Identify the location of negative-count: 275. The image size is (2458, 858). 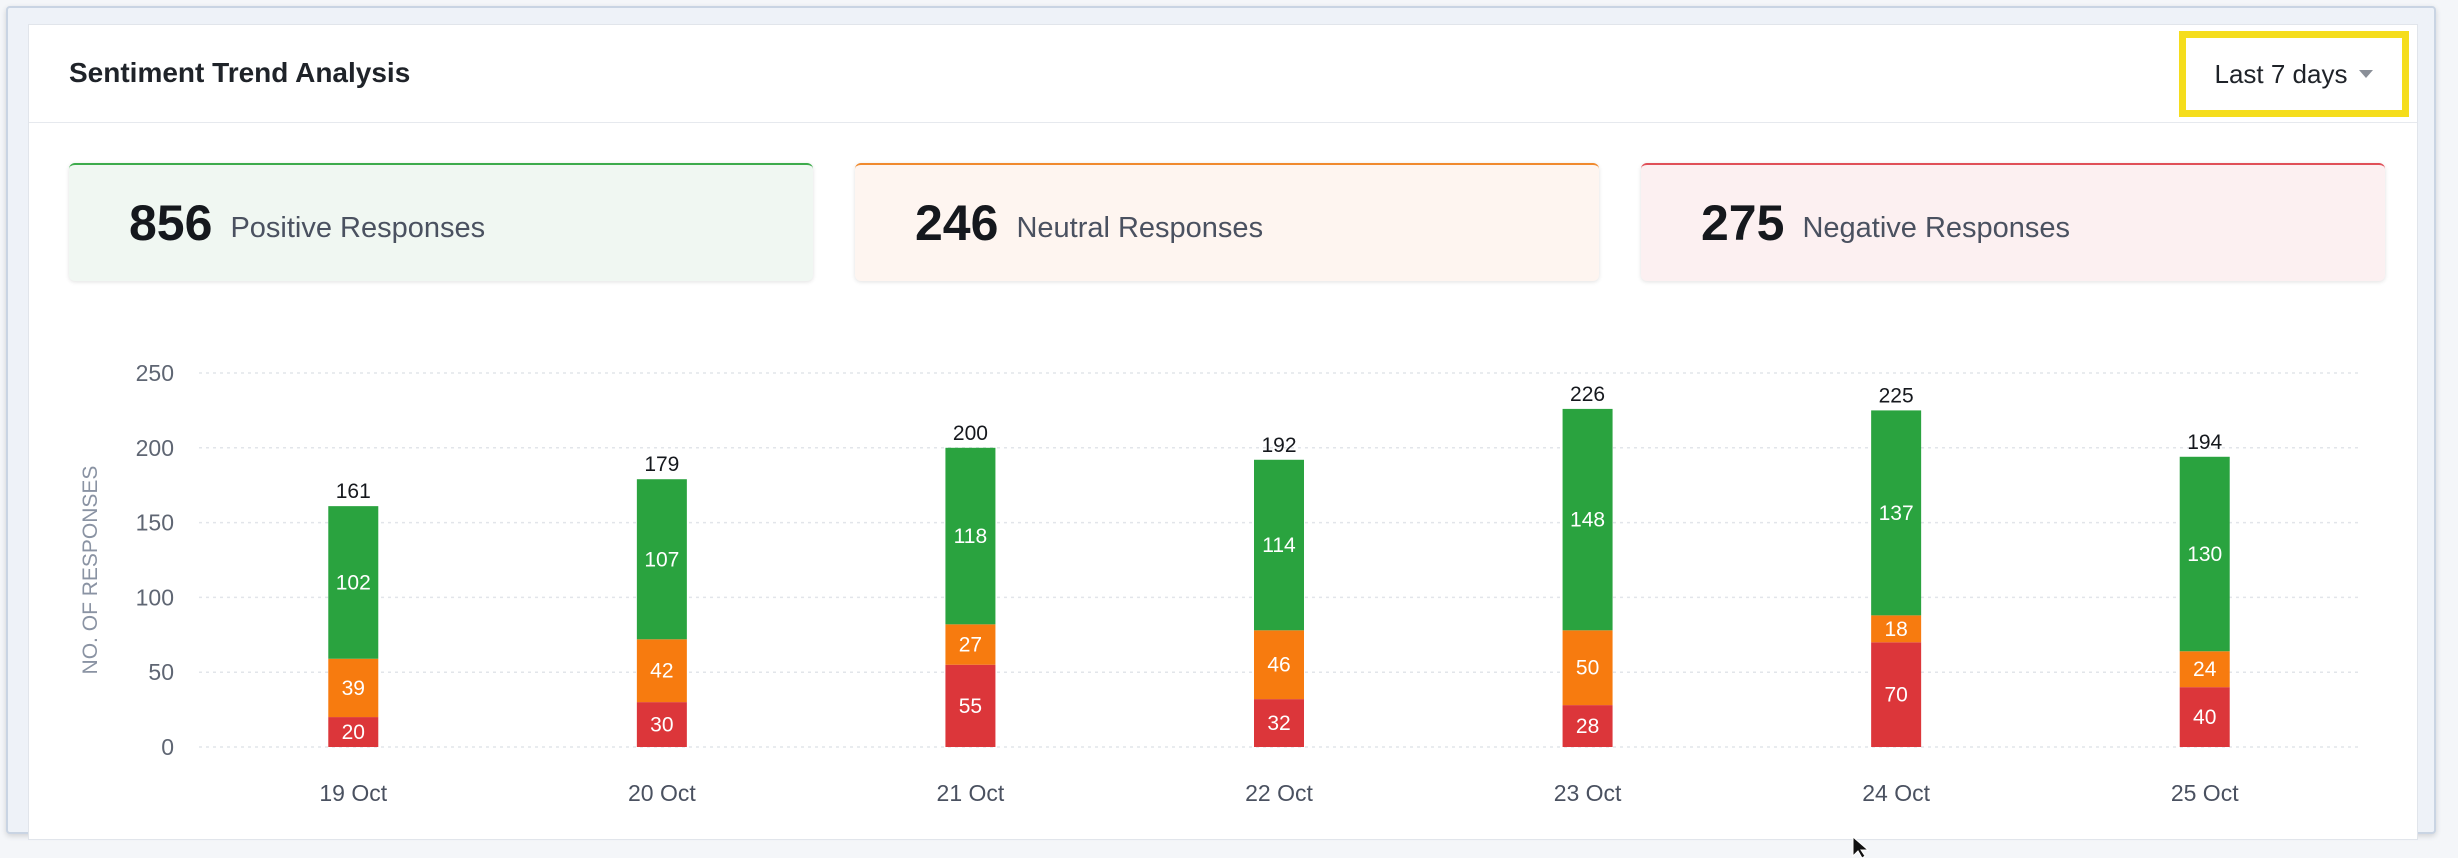
(1743, 223).